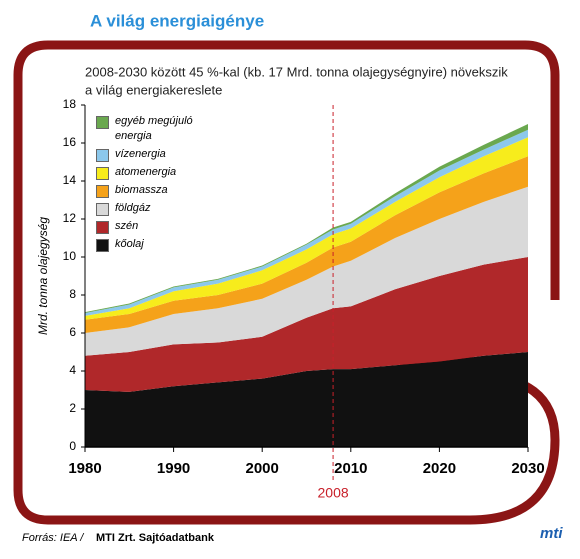 This screenshot has height=559, width=580. I want to click on logo: mti, so click(551, 533).